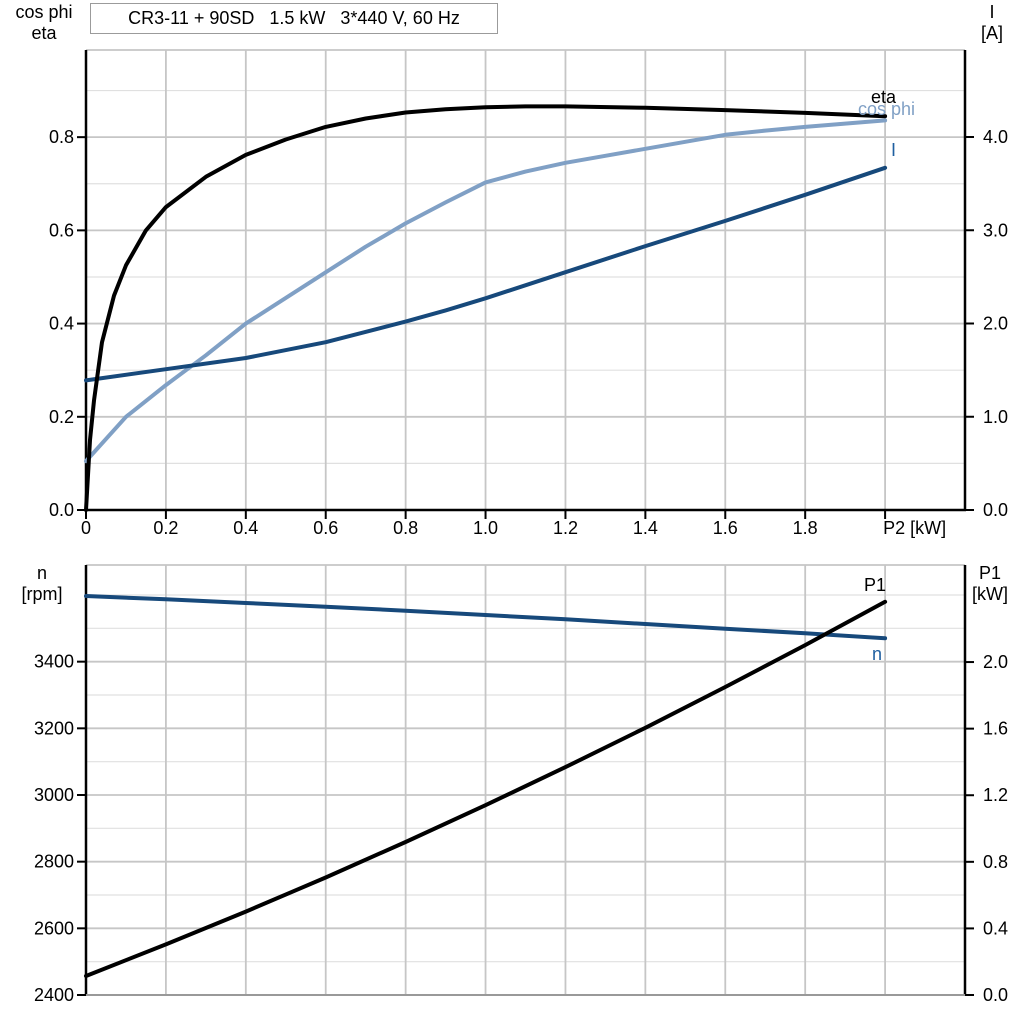 Image resolution: width=1024 pixels, height=1024 pixels. Describe the element at coordinates (914, 528) in the screenshot. I see `x-axis-unit-label: P2 [kW]` at that location.